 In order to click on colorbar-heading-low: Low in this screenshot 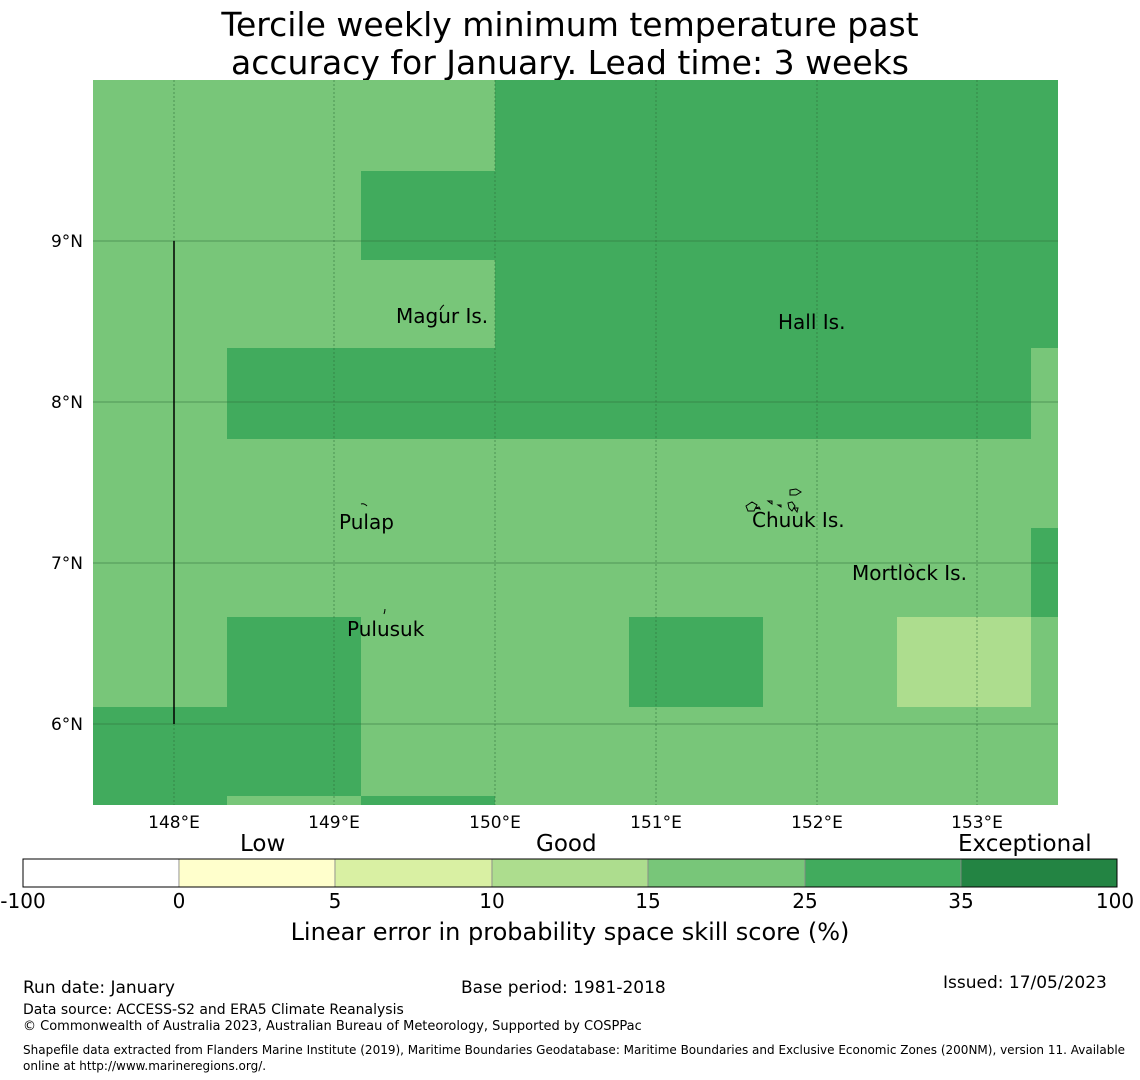, I will do `click(263, 844)`.